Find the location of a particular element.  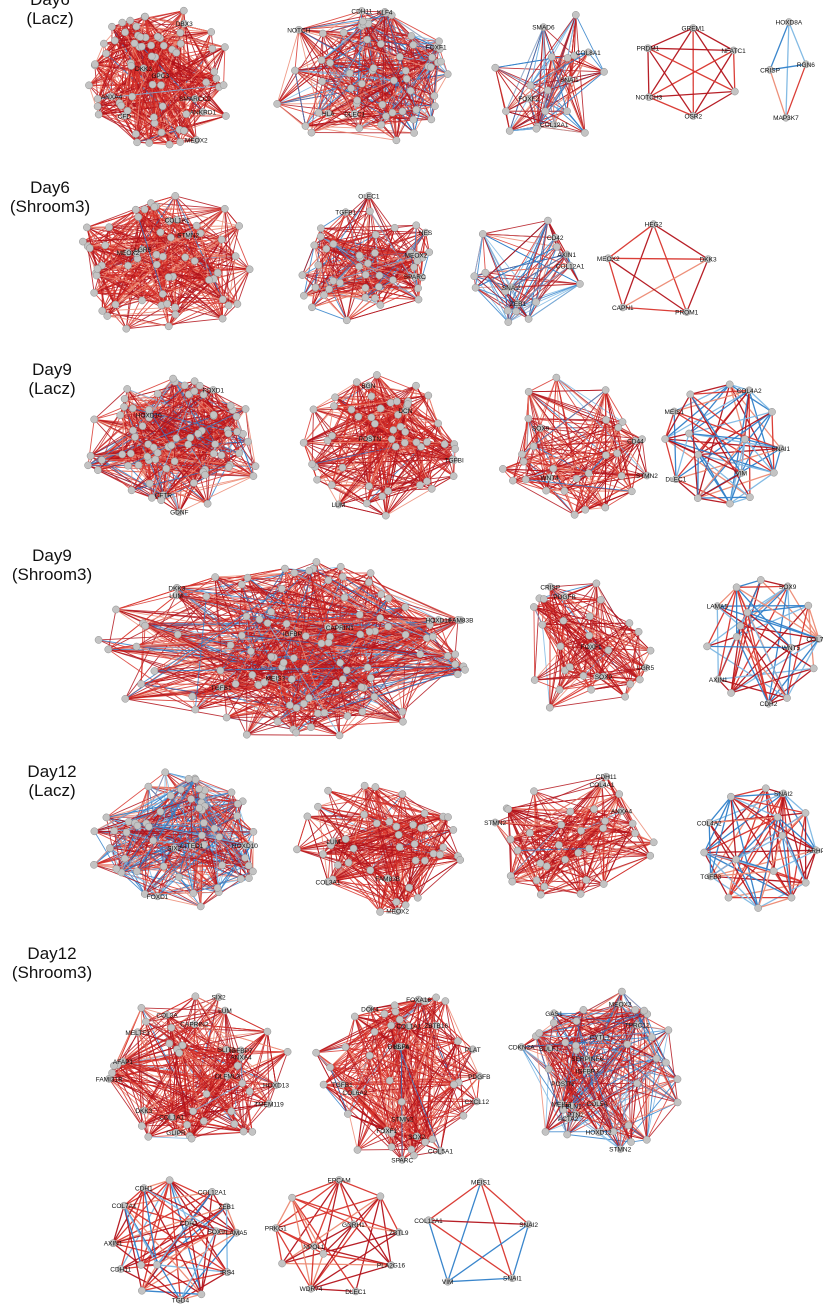

node-label: CD44 is located at coordinates (635, 441).